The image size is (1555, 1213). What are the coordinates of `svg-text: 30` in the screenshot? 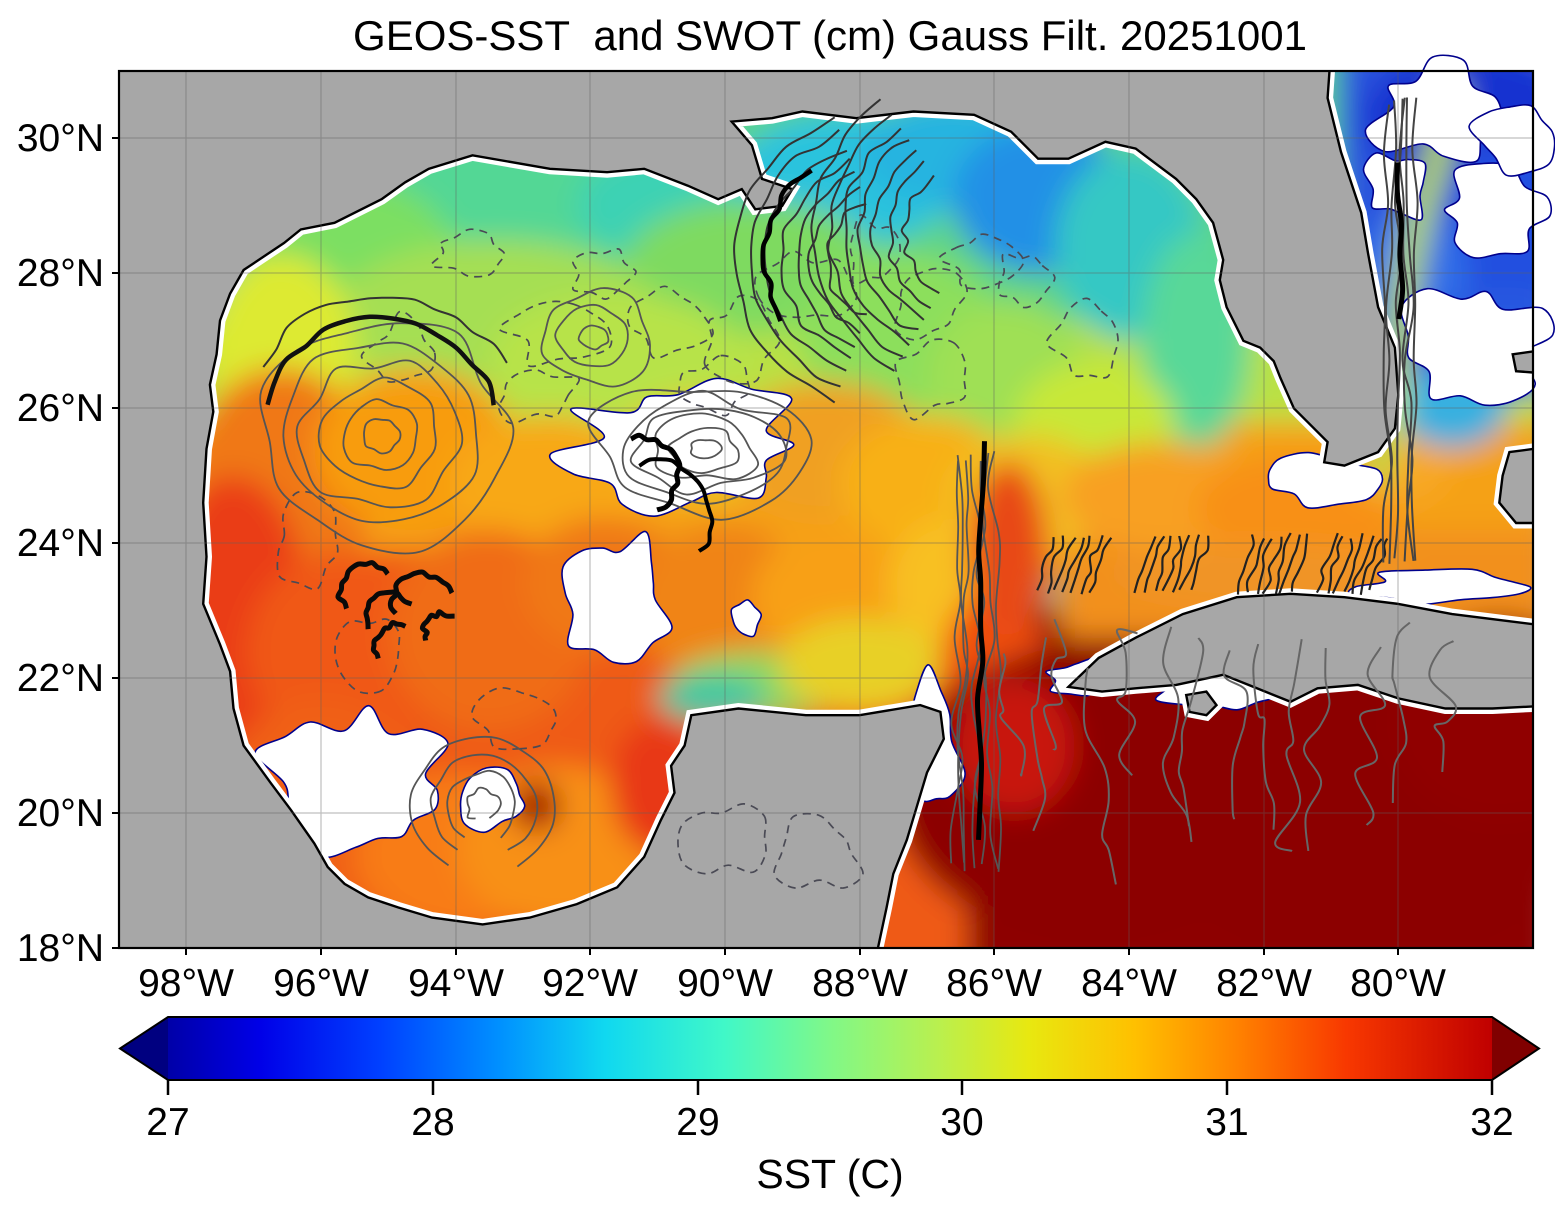 It's located at (961, 1122).